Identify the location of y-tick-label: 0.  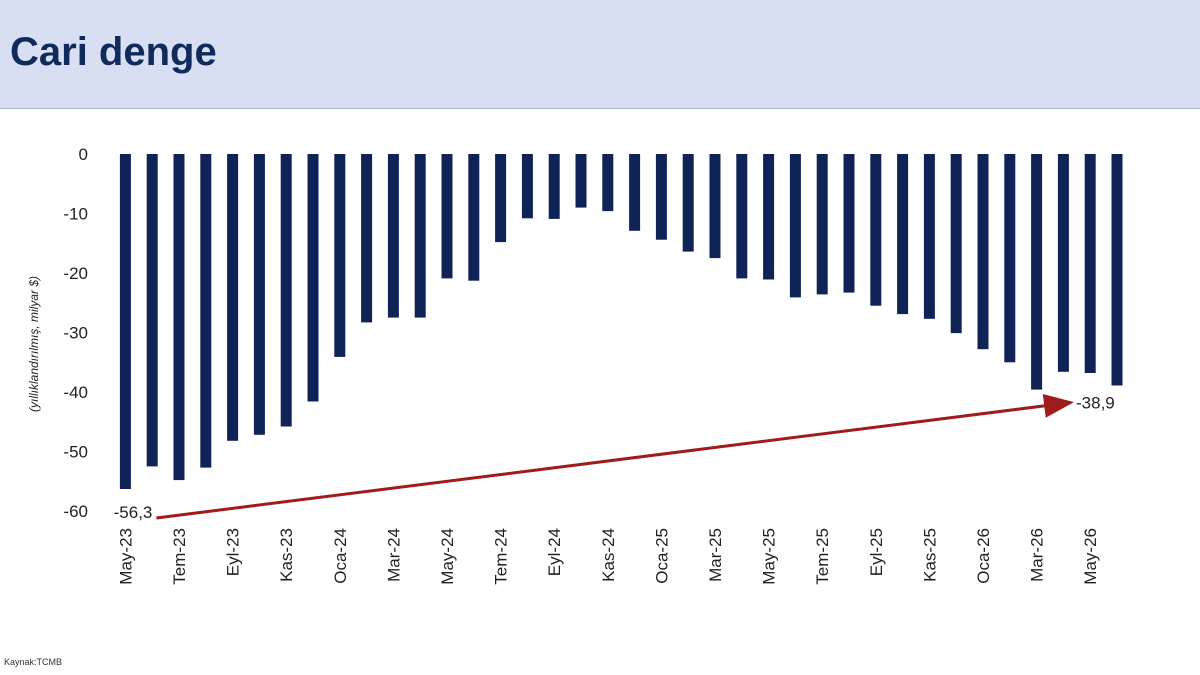
(83, 154).